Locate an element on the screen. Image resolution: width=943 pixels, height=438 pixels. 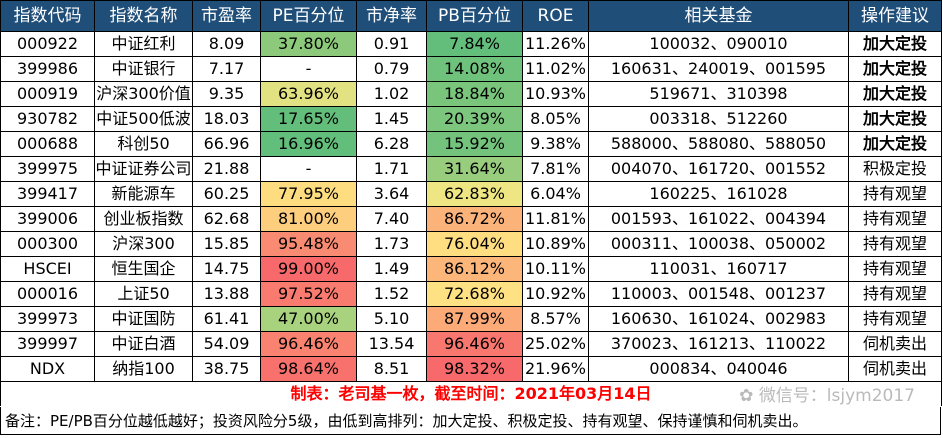
pe-cell: 66.96 is located at coordinates (226, 144).